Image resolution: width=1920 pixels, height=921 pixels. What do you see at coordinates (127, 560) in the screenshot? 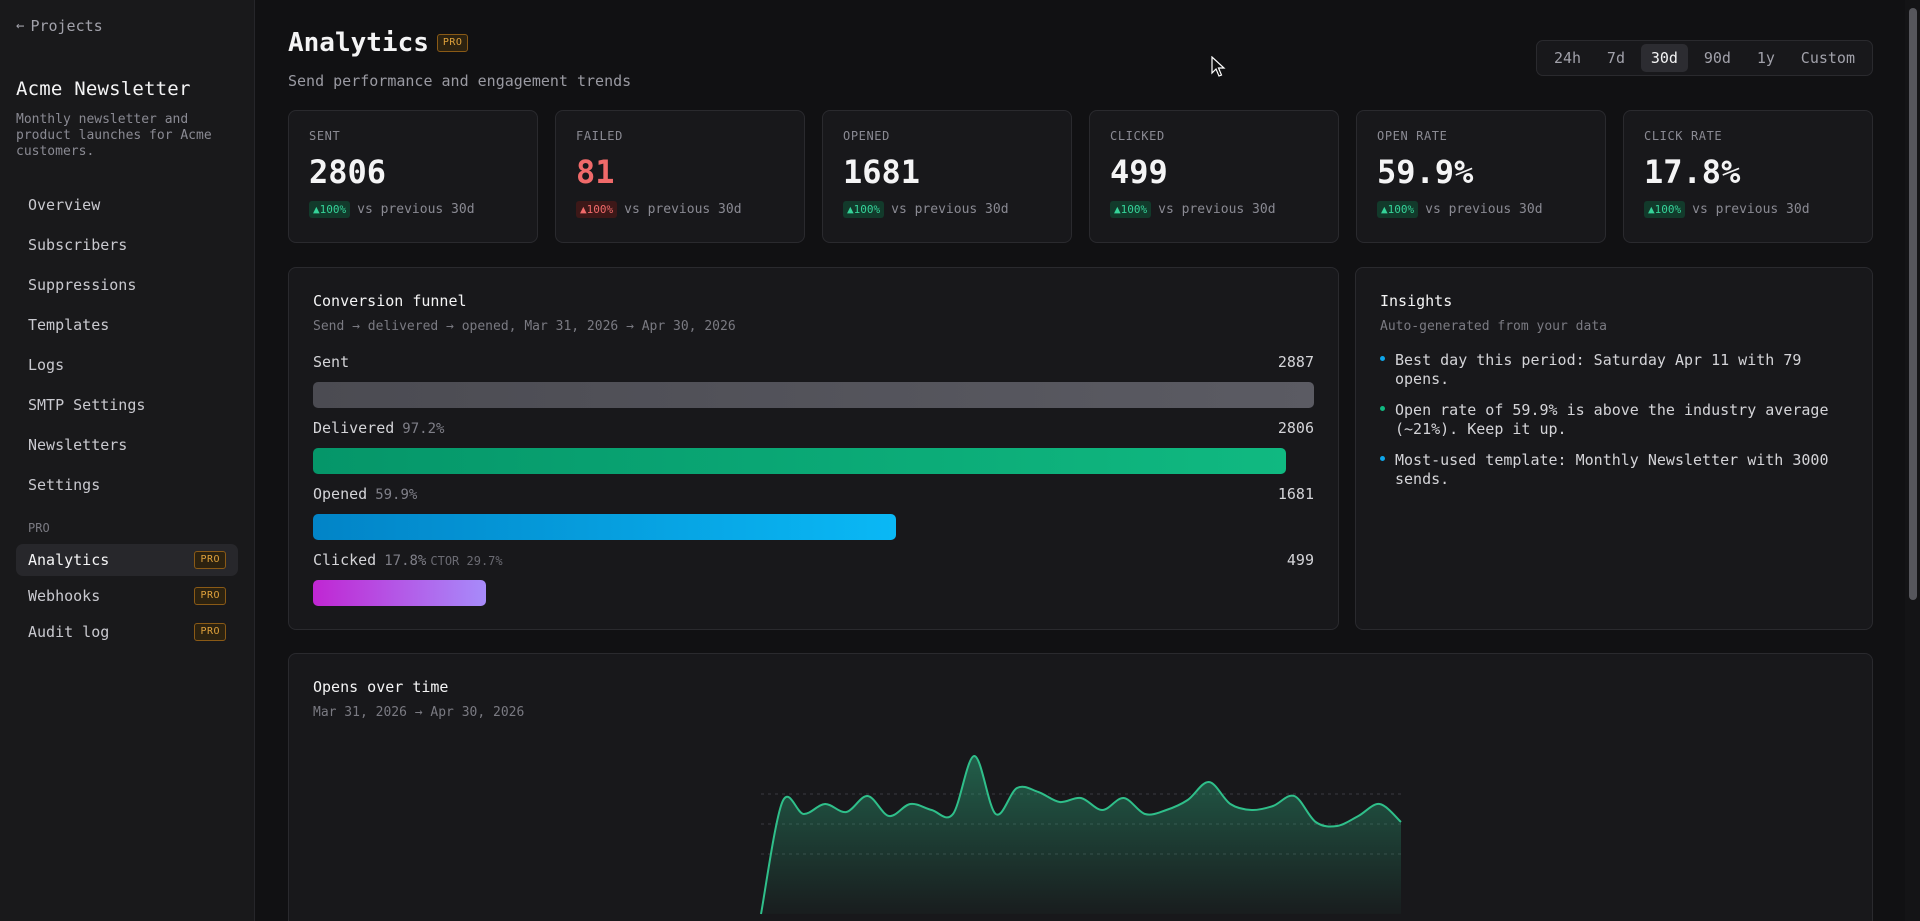
I see `sidebar-item-analytics: Analytics PRO` at bounding box center [127, 560].